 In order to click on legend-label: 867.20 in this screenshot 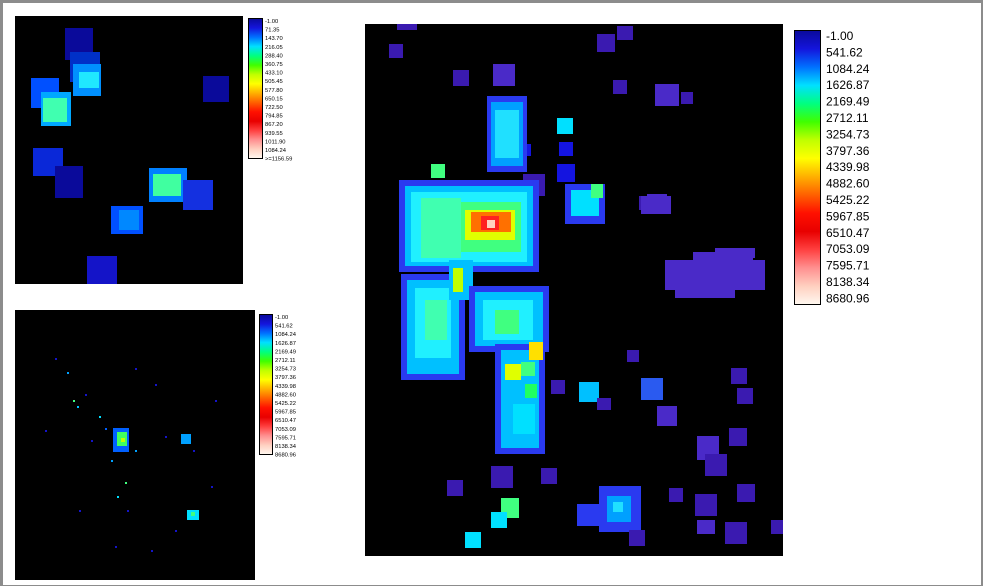, I will do `click(274, 125)`.